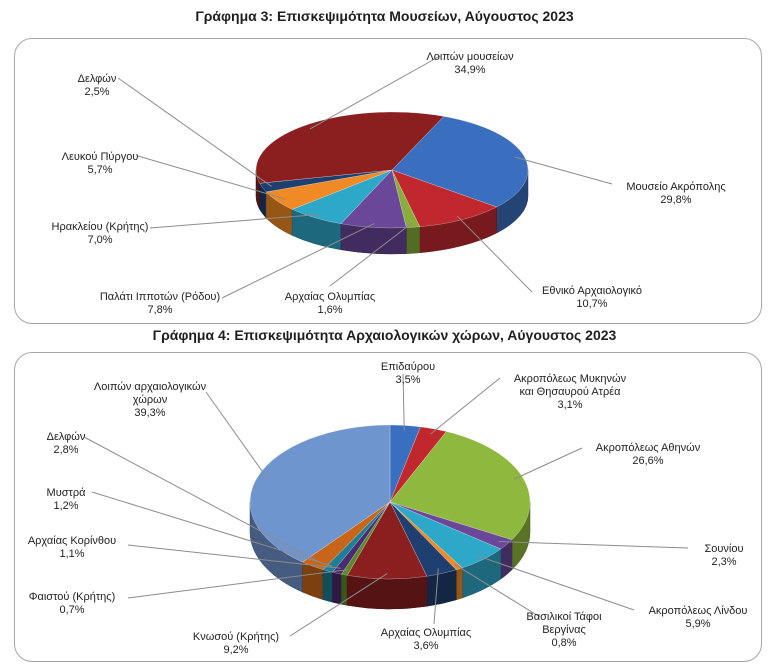 This screenshot has width=769, height=671. I want to click on chart4-label-6: Αρχαίας Ολυμπίας 3,6%, so click(426, 639).